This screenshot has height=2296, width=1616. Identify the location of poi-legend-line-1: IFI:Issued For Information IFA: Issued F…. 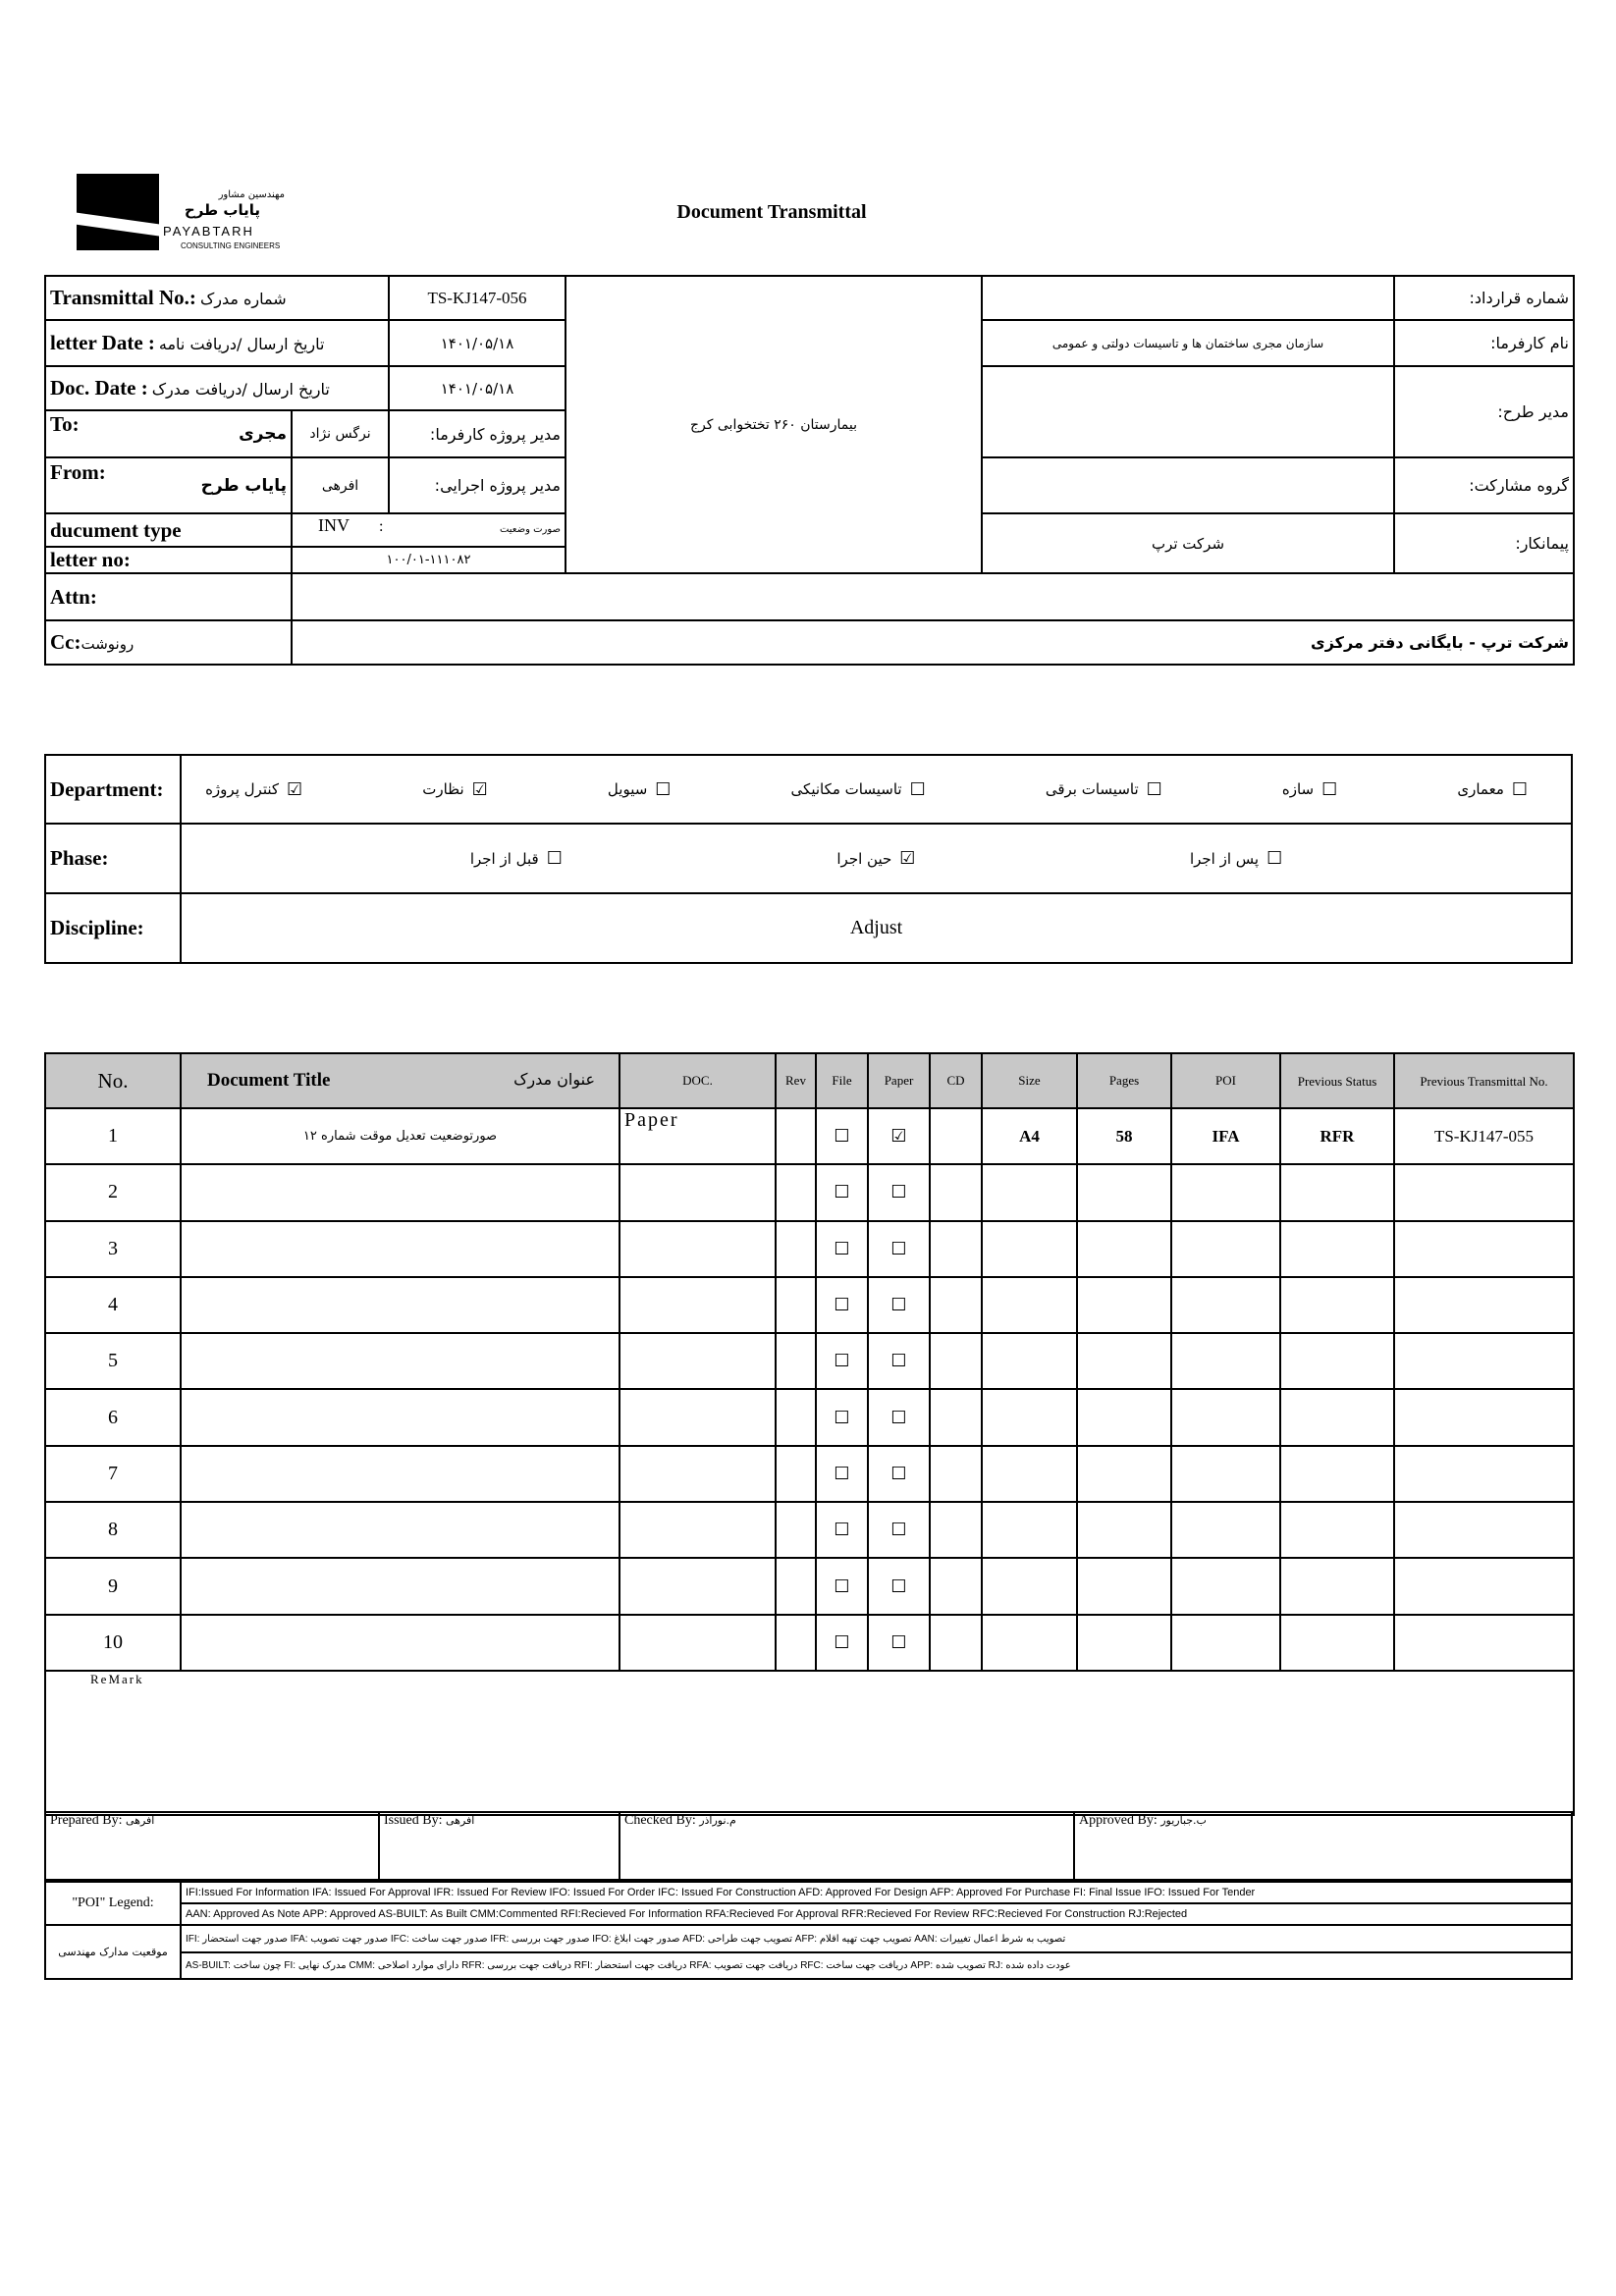
(876, 1892).